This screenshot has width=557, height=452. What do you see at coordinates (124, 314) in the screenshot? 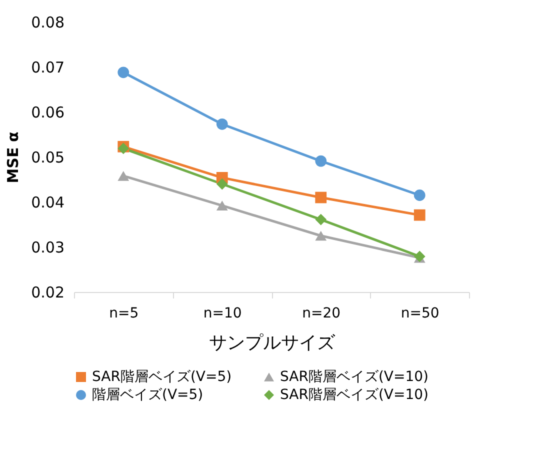
I see `x-tick-label: n=5` at bounding box center [124, 314].